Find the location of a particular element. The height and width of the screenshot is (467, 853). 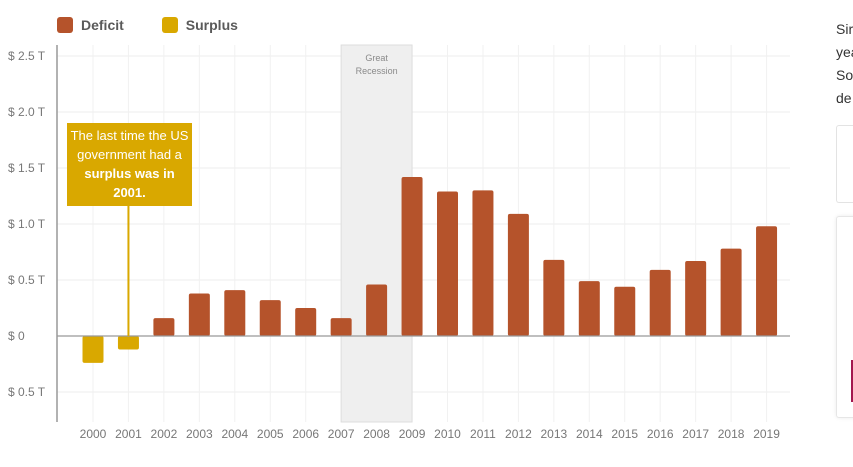

y-tick-label: $ 1.0 T is located at coordinates (27, 224).